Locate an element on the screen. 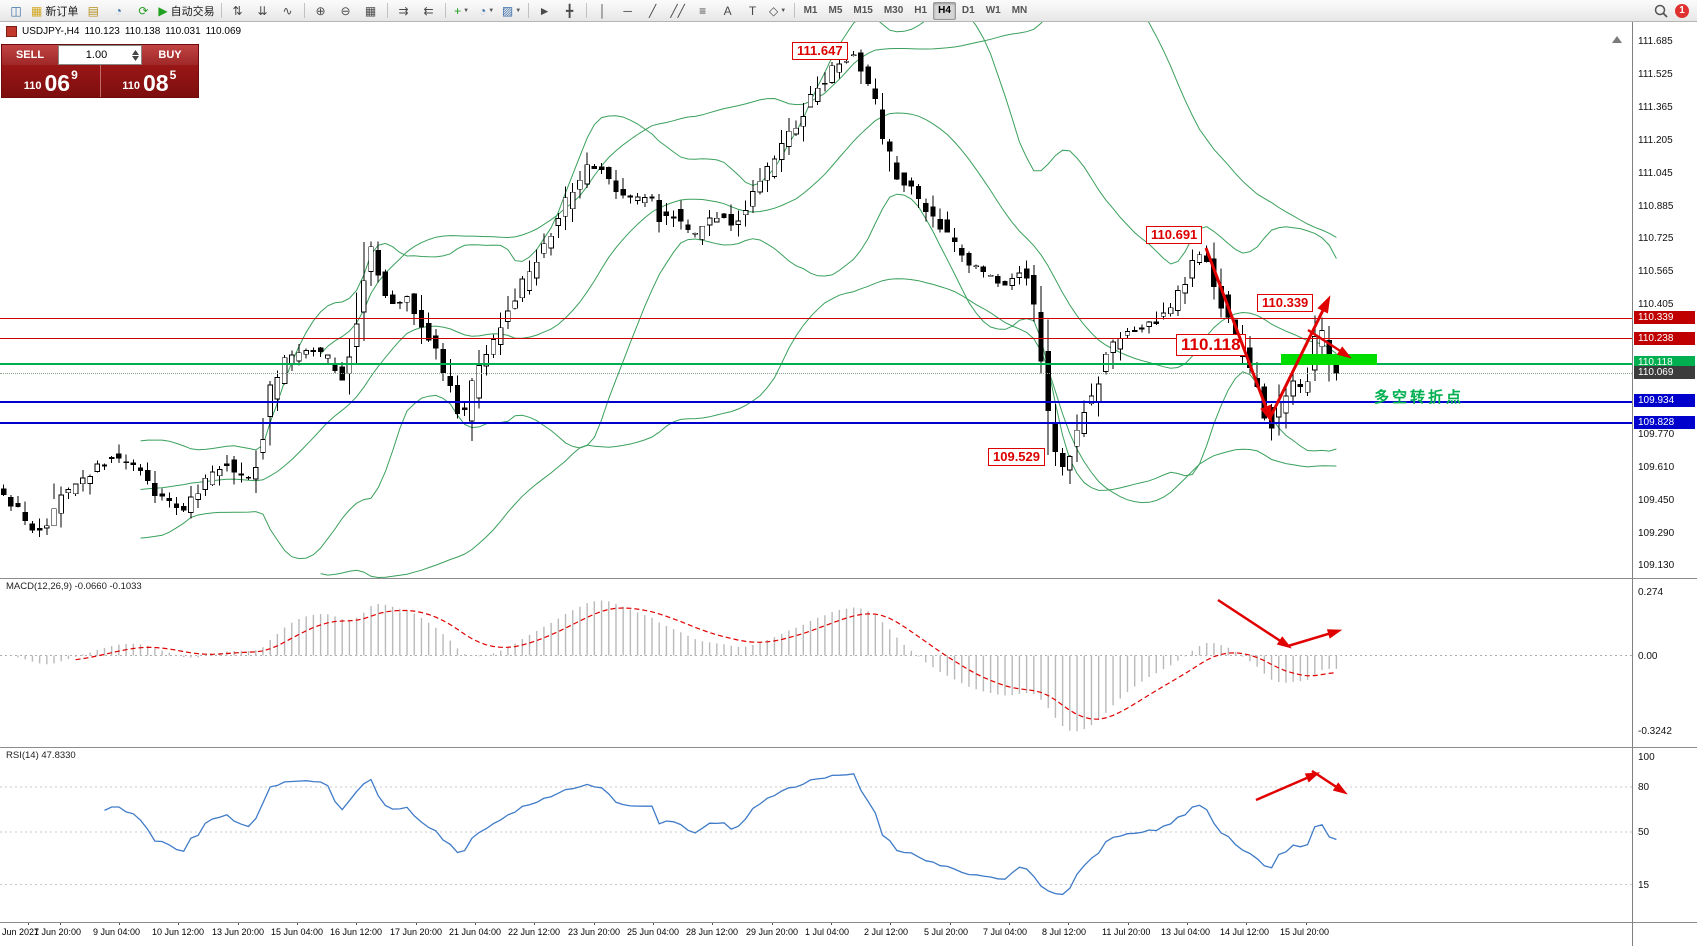 This screenshot has width=1697, height=946. horizontal-line-icon: ─ is located at coordinates (627, 10).